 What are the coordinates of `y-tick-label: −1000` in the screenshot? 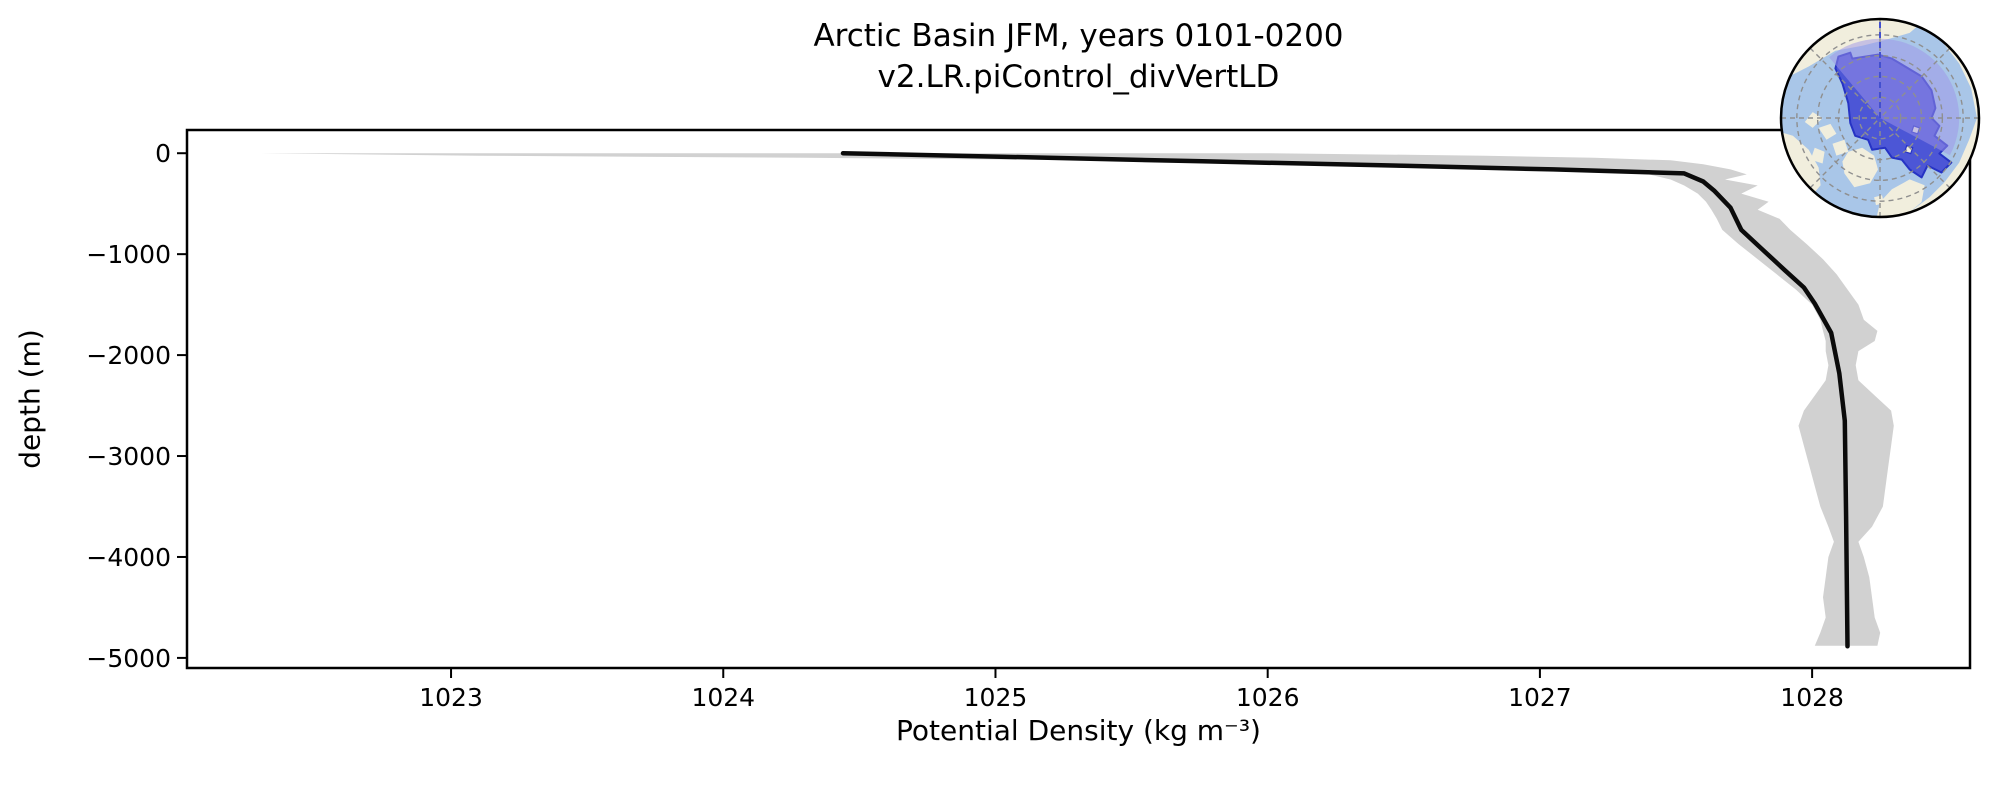 It's located at (128, 254).